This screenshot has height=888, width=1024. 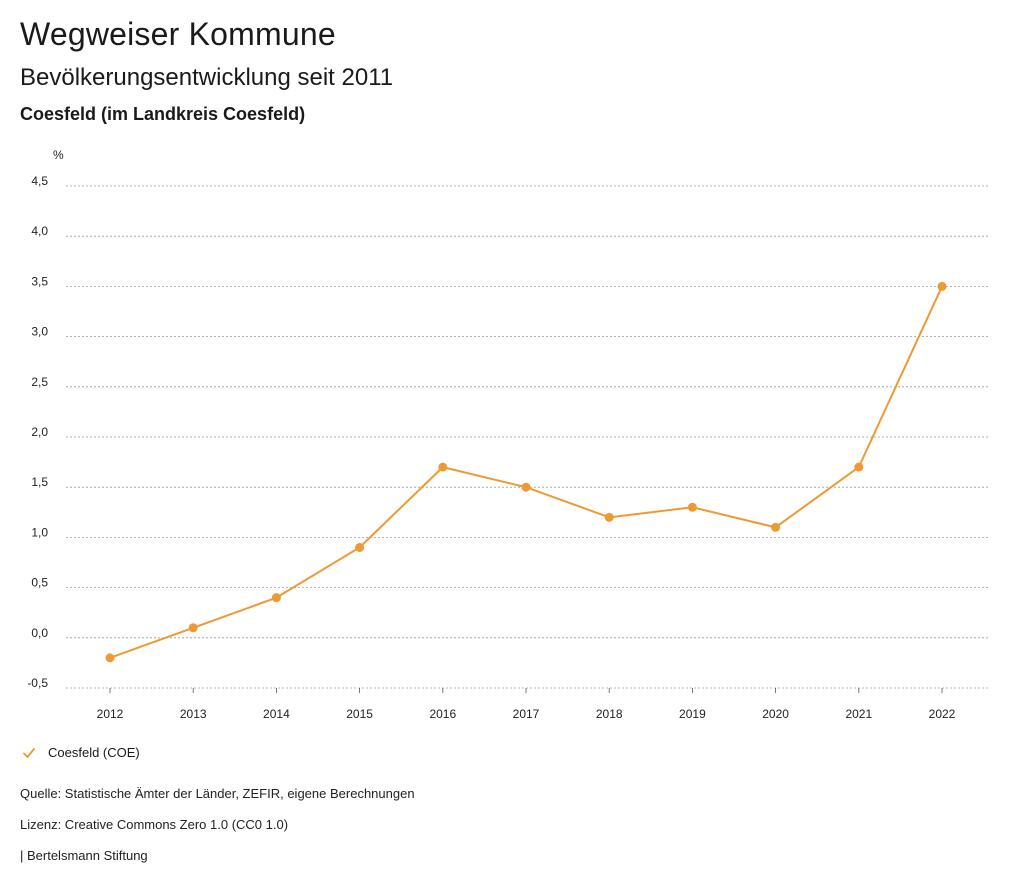 I want to click on y-tick-label: 2,0, so click(x=39, y=432).